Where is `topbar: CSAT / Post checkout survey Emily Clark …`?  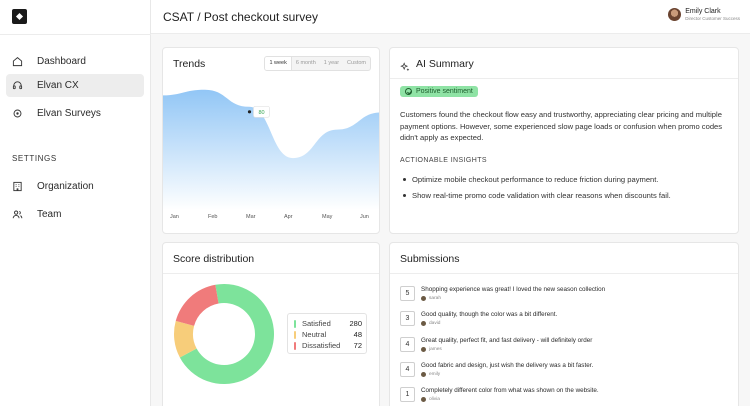 topbar: CSAT / Post checkout survey Emily Clark … is located at coordinates (450, 17).